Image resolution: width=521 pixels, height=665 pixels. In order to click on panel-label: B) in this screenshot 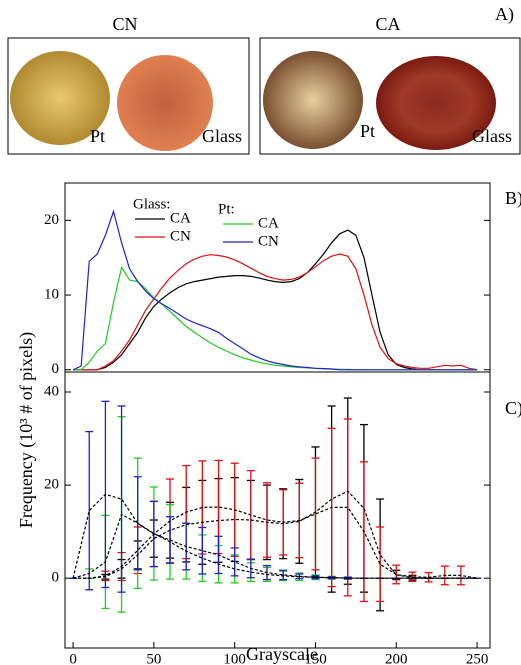, I will do `click(513, 198)`.